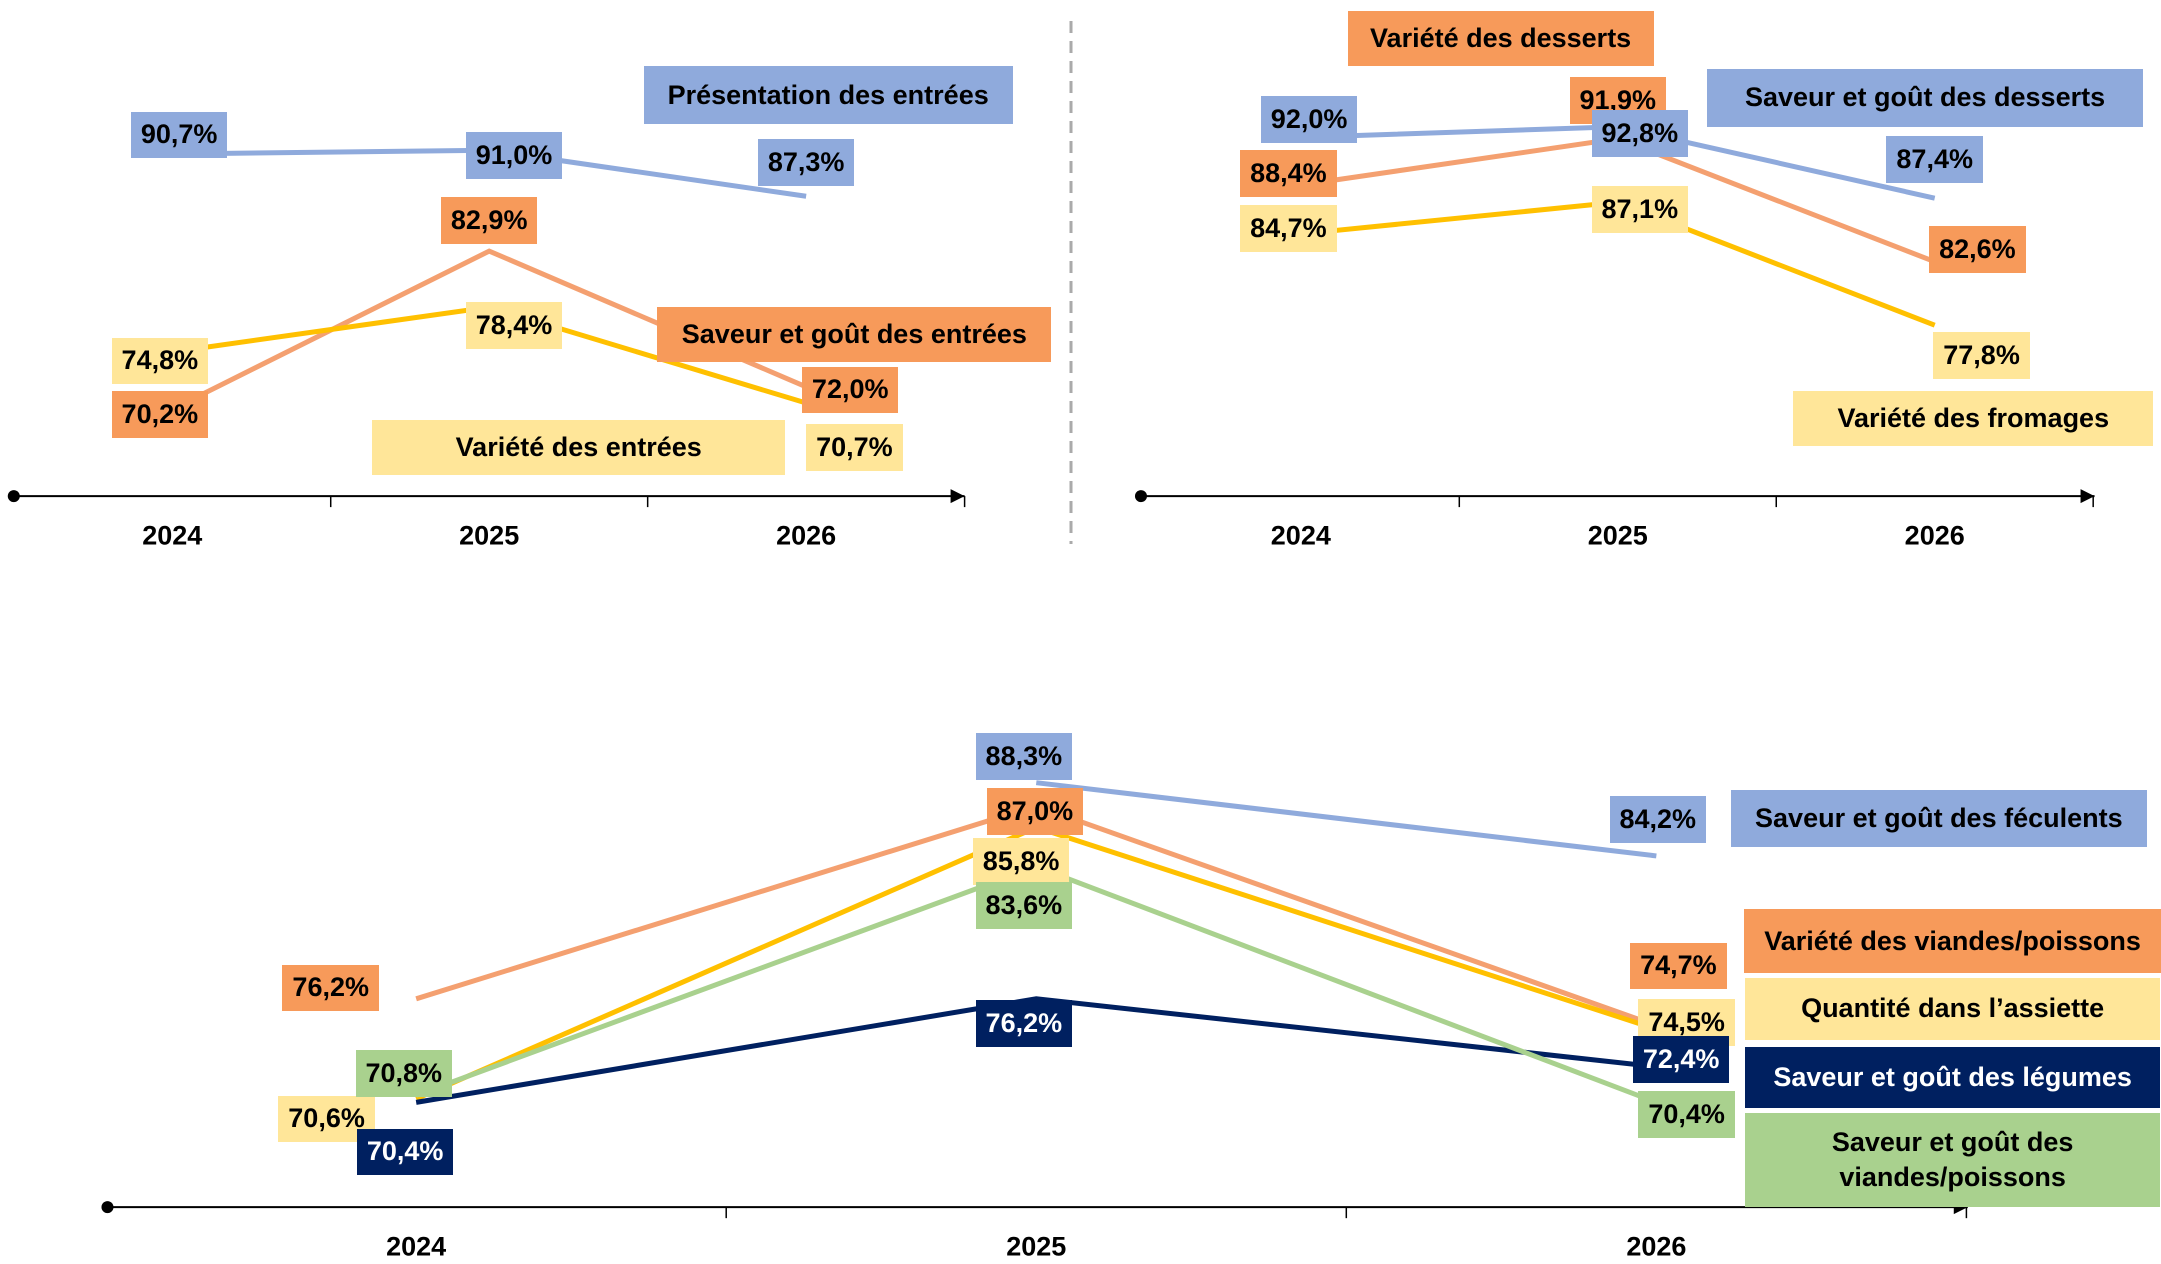 This screenshot has width=2161, height=1264. Describe the element at coordinates (1973, 419) in the screenshot. I see `legend-entry: Variété des fromages` at that location.